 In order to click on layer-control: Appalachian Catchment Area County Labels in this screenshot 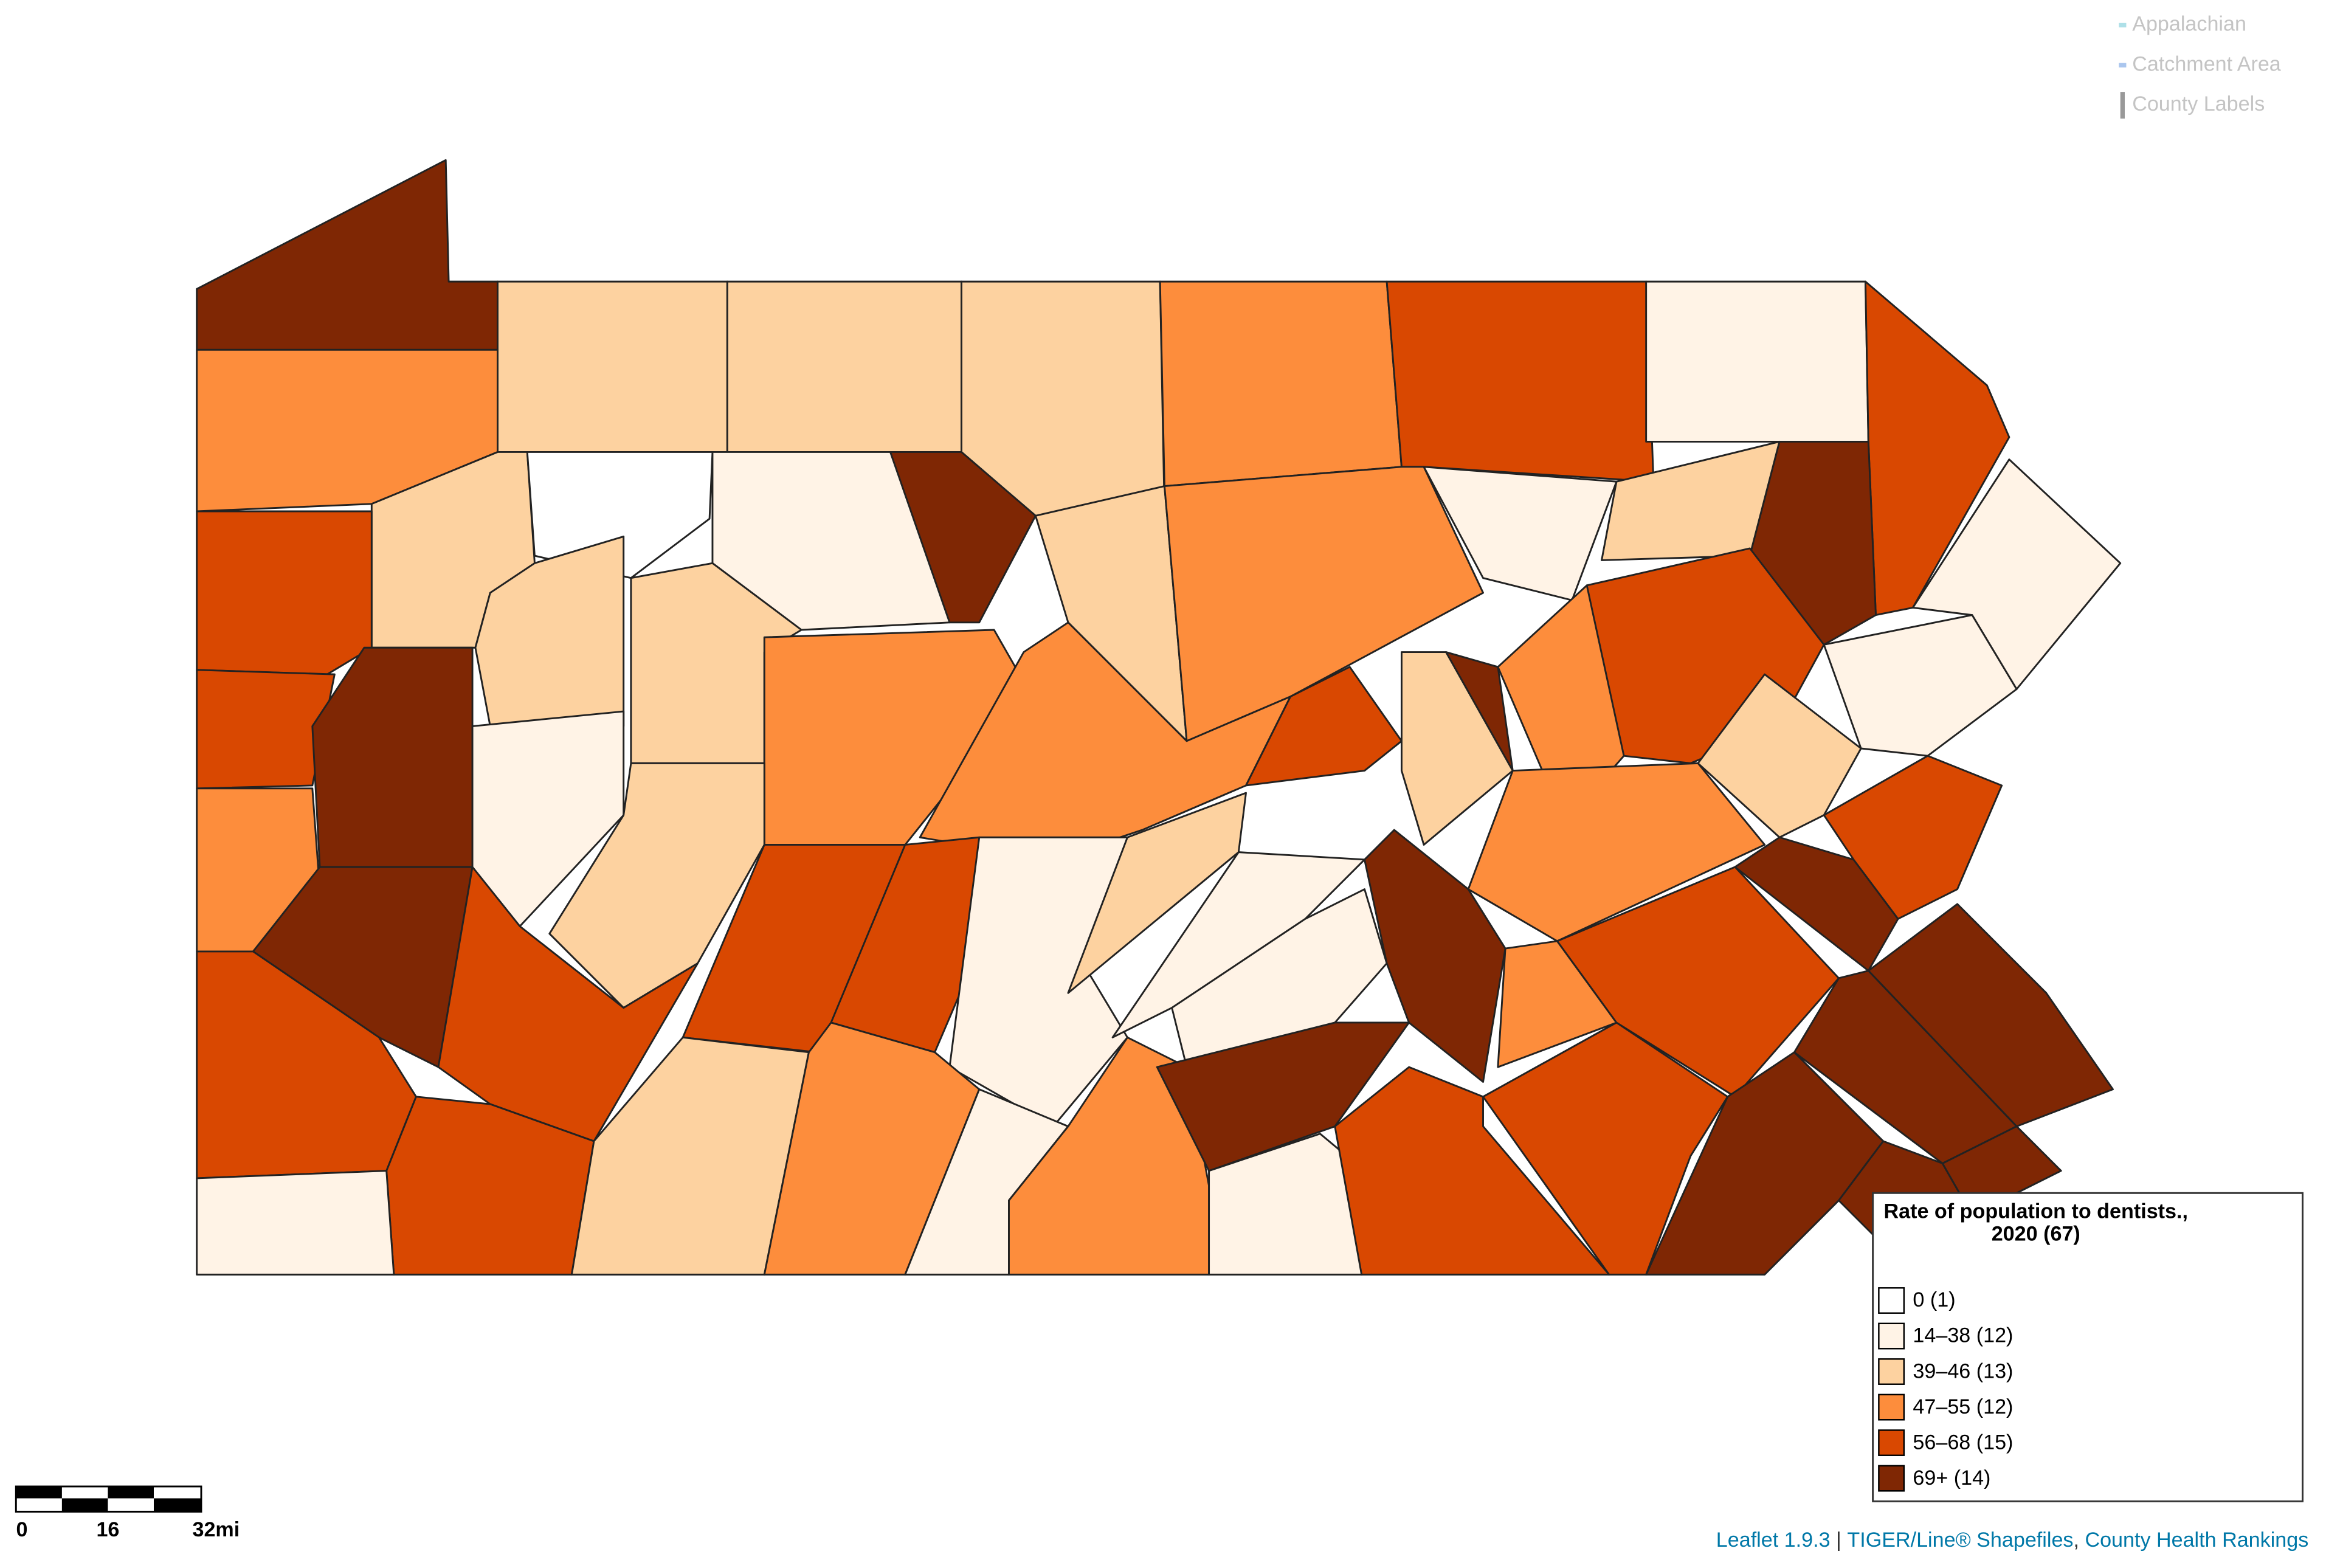, I will do `click(2200, 65)`.